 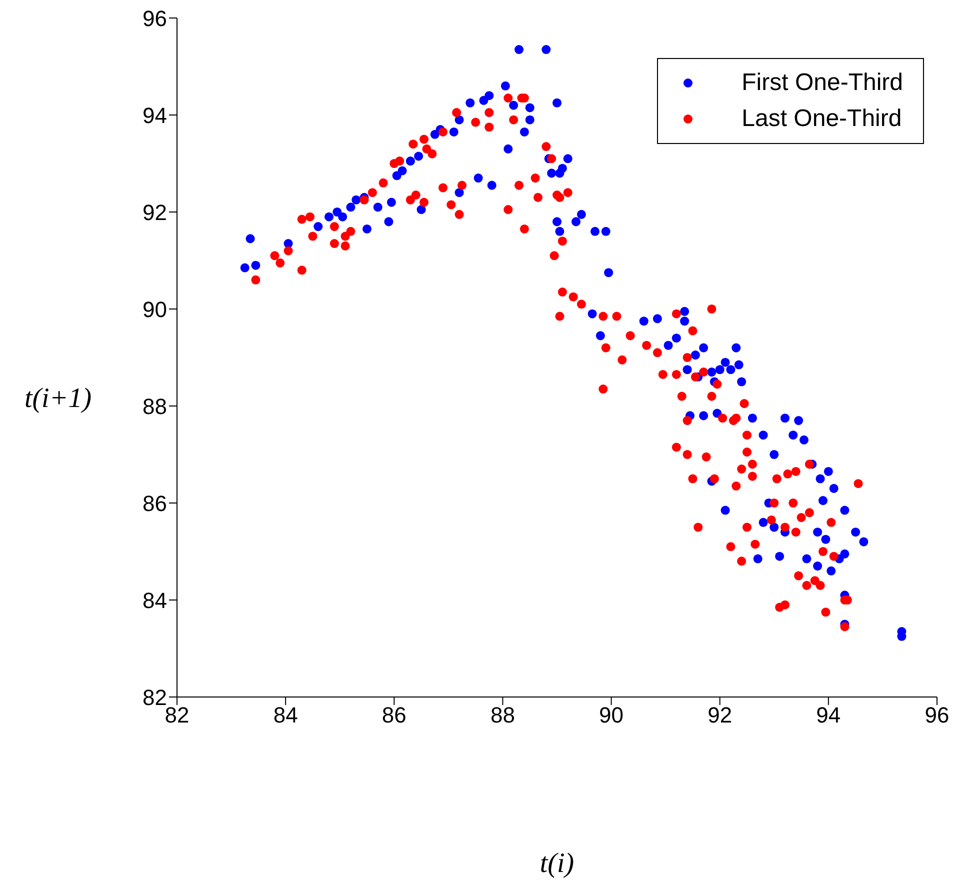 What do you see at coordinates (154, 18) in the screenshot?
I see `y-tick-label: 96` at bounding box center [154, 18].